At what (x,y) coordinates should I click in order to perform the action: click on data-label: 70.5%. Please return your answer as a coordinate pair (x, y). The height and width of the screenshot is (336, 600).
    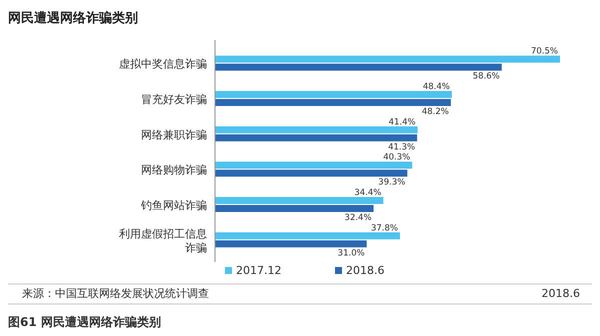
    Looking at the image, I should click on (544, 51).